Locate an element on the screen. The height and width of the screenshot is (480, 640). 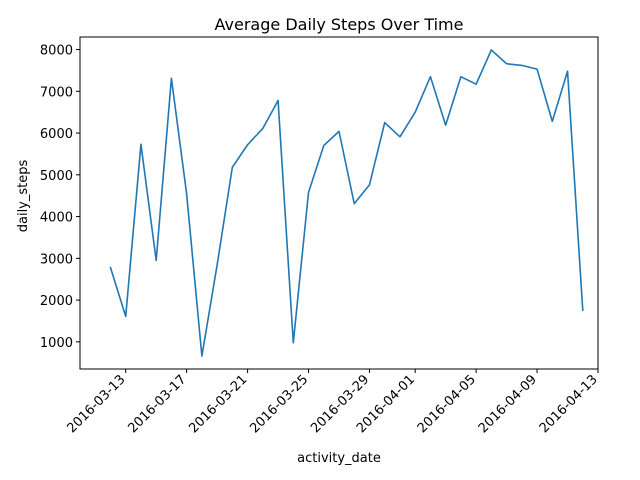
chart-title: Average Daily Steps Over Time is located at coordinates (339, 24).